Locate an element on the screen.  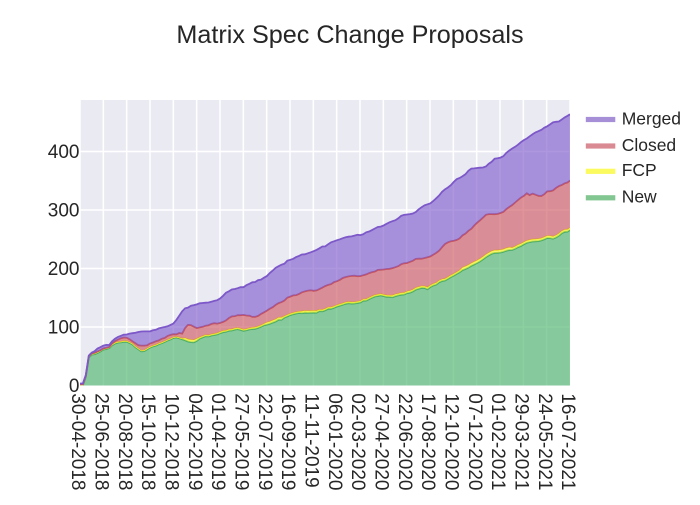
svg-text: 27-04-2020 is located at coordinates (381, 441).